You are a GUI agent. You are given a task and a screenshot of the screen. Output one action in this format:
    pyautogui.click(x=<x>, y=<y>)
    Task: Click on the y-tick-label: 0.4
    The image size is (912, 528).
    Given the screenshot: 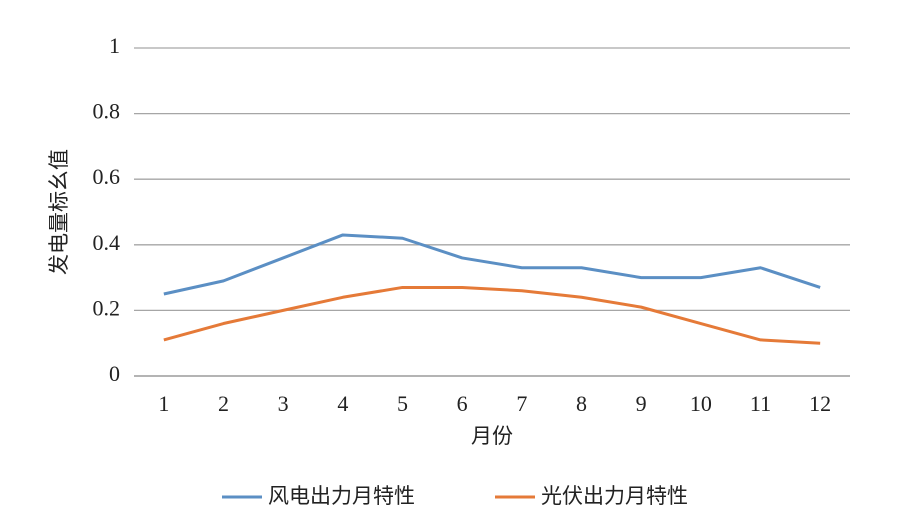 What is the action you would take?
    pyautogui.click(x=107, y=242)
    